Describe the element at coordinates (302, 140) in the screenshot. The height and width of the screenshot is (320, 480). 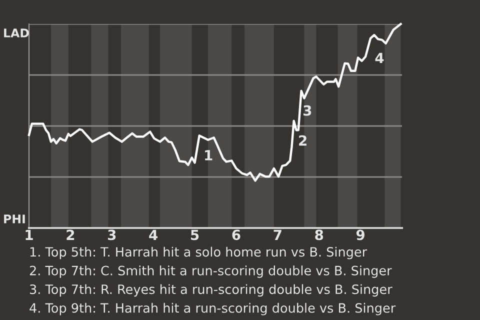
I see `annotation: 2` at that location.